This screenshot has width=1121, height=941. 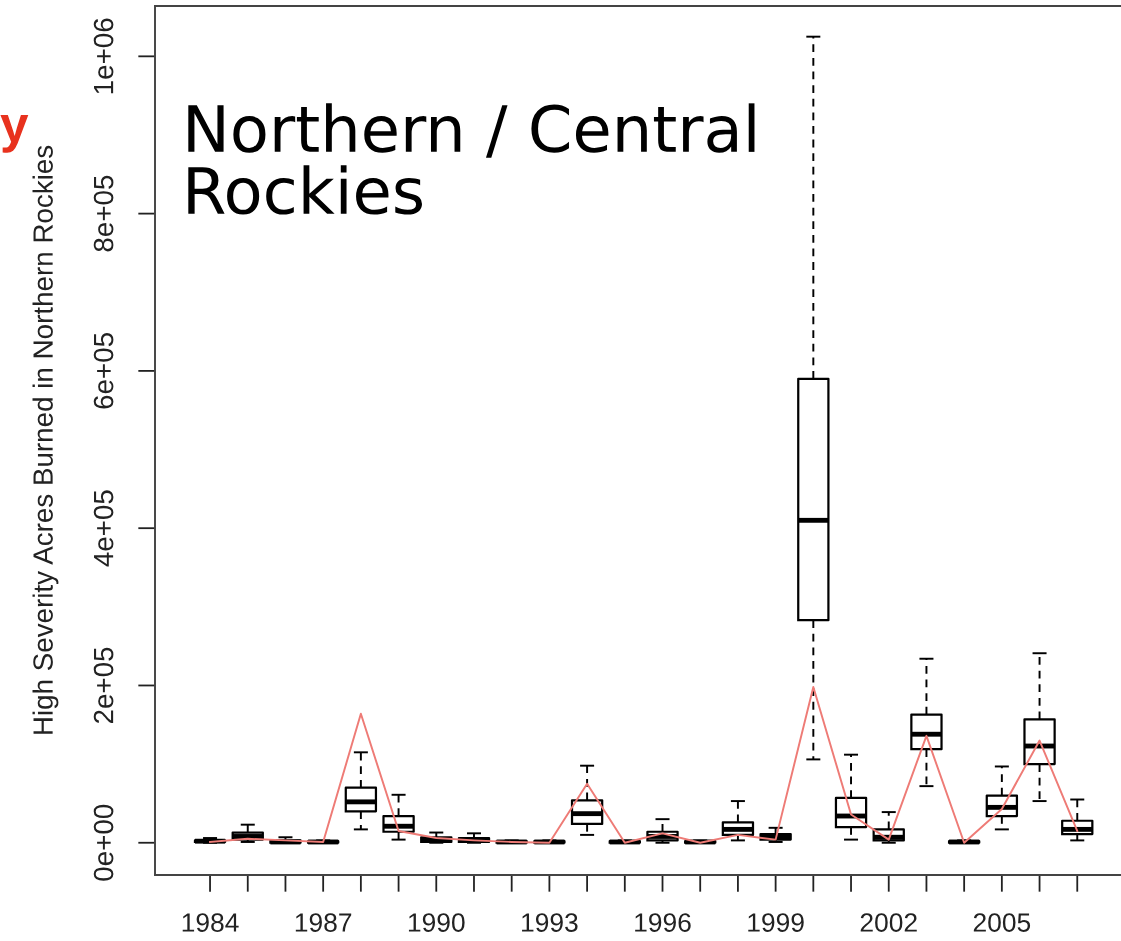 What do you see at coordinates (663, 922) in the screenshot?
I see `x-tick-label: 1996` at bounding box center [663, 922].